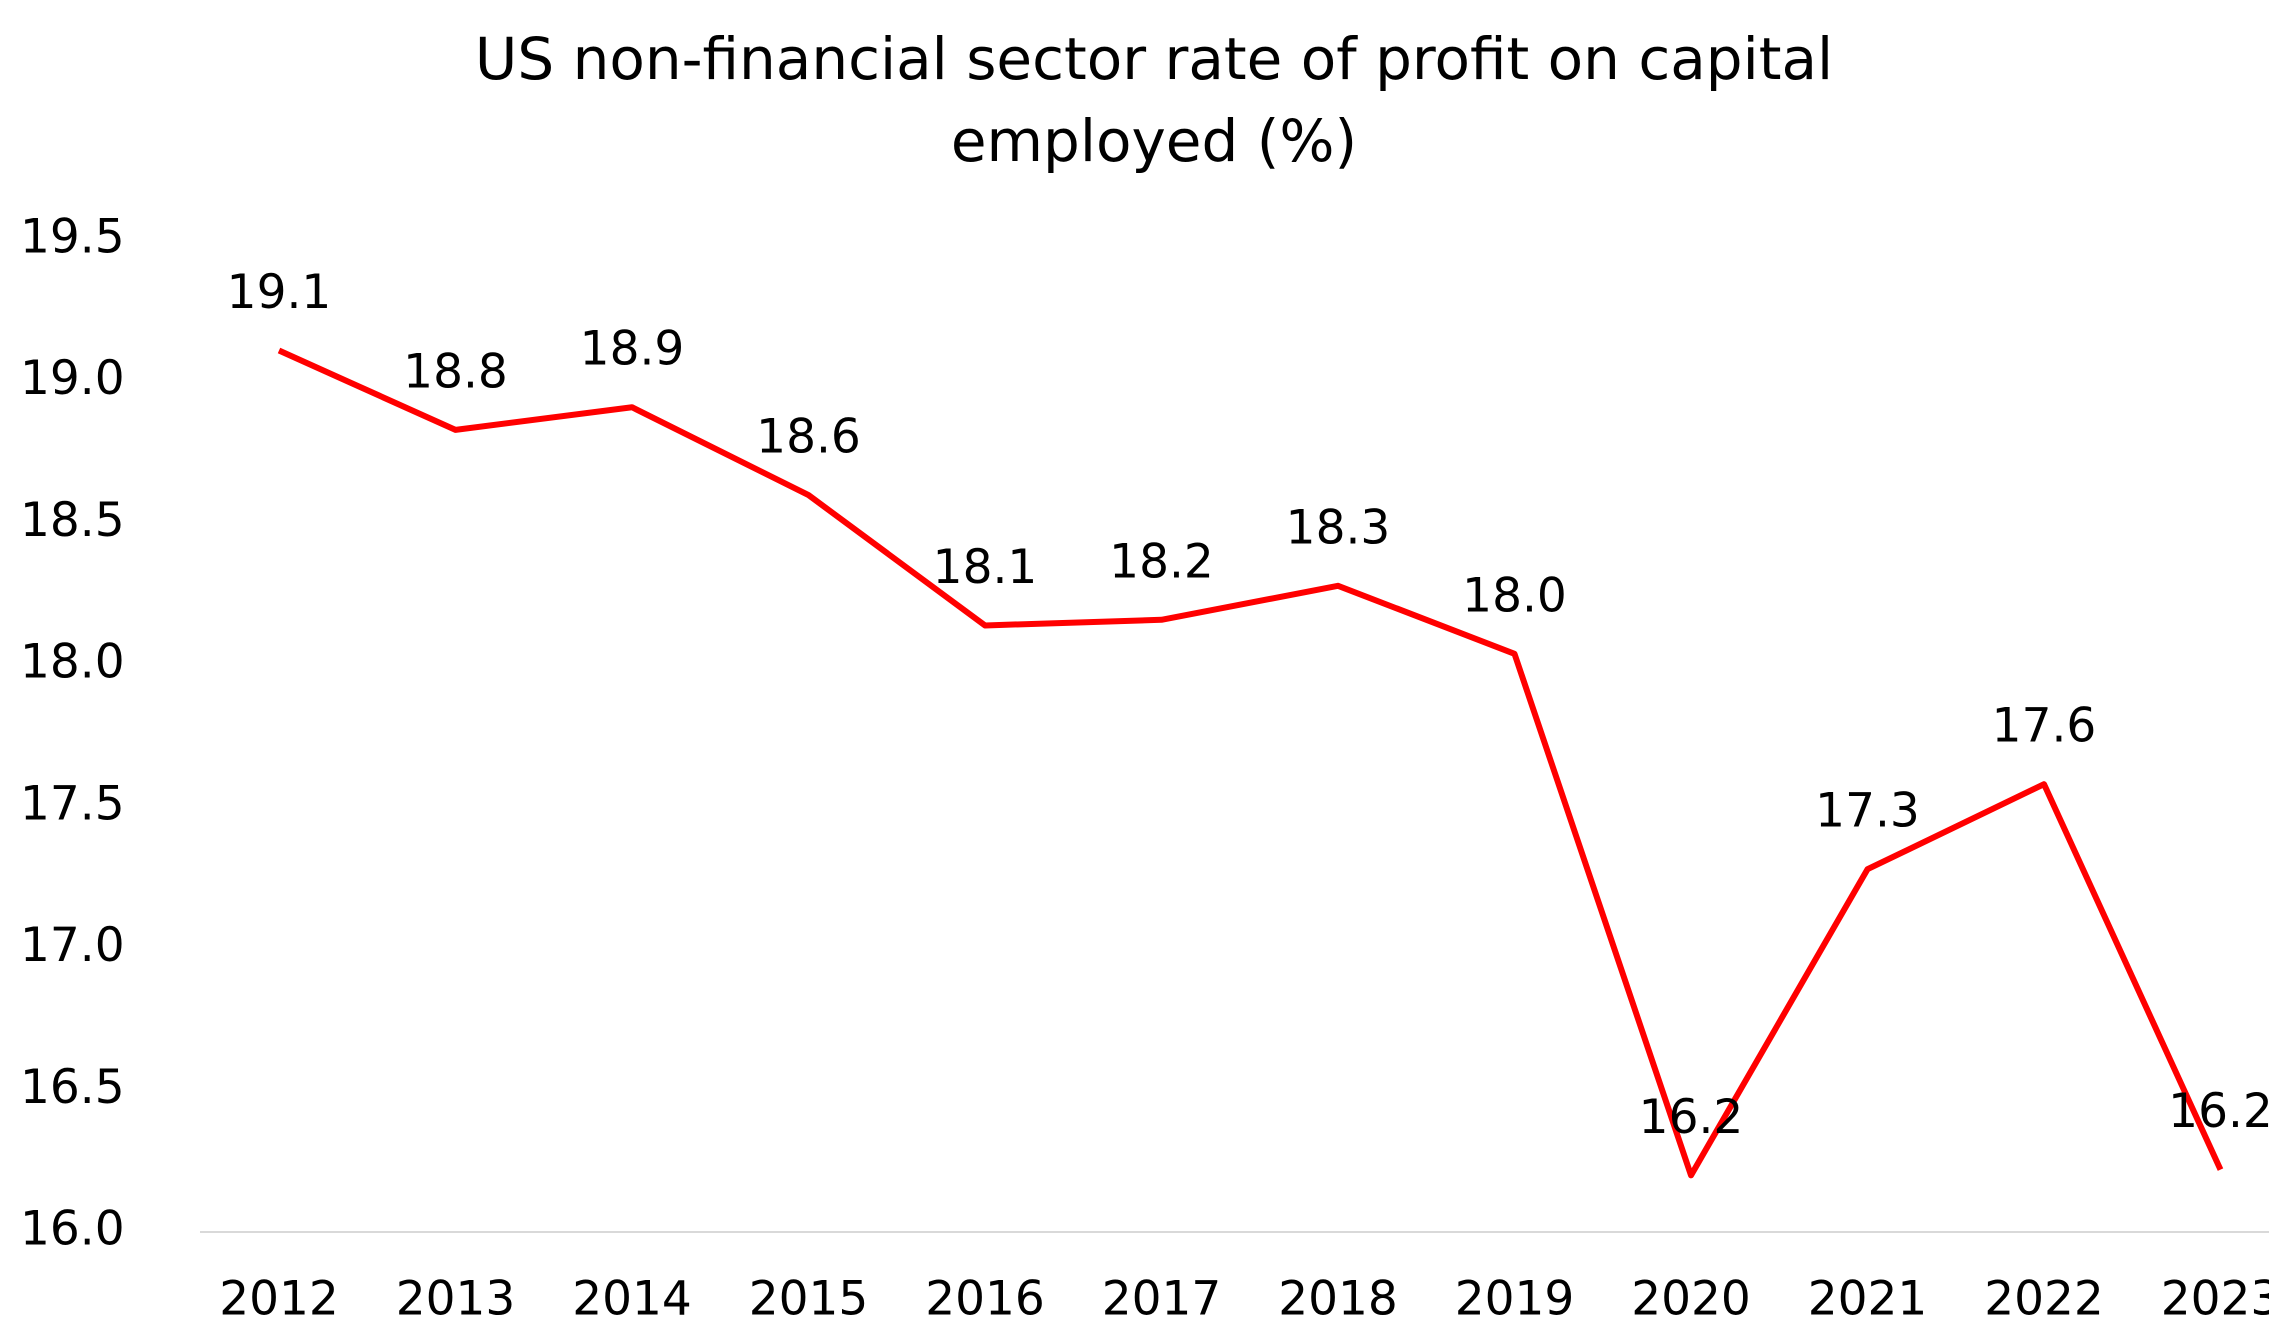 This screenshot has width=2269, height=1335. I want to click on x-tick-label: 2020, so click(1691, 1299).